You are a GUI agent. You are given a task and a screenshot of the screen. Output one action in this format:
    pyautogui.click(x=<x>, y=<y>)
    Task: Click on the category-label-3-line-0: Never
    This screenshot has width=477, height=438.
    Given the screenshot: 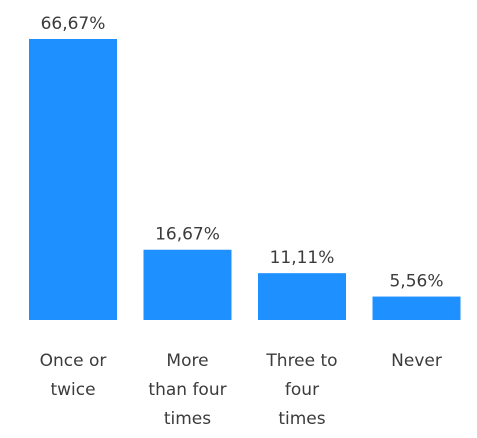 What is the action you would take?
    pyautogui.click(x=416, y=361)
    